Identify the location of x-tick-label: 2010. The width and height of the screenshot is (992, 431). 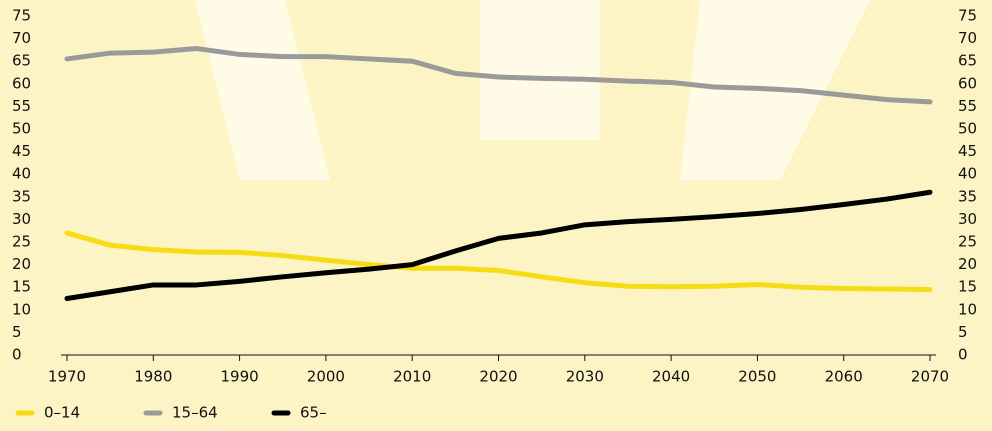
(412, 377).